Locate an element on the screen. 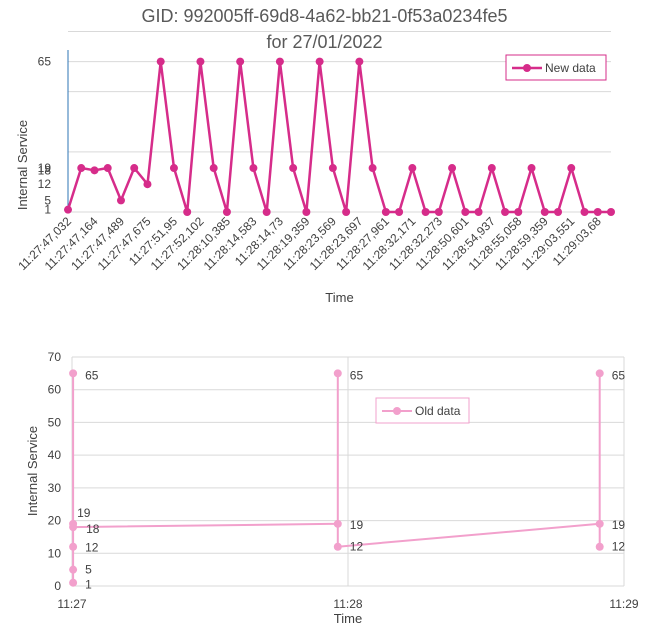  y-tick-label: 18 is located at coordinates (45, 170).